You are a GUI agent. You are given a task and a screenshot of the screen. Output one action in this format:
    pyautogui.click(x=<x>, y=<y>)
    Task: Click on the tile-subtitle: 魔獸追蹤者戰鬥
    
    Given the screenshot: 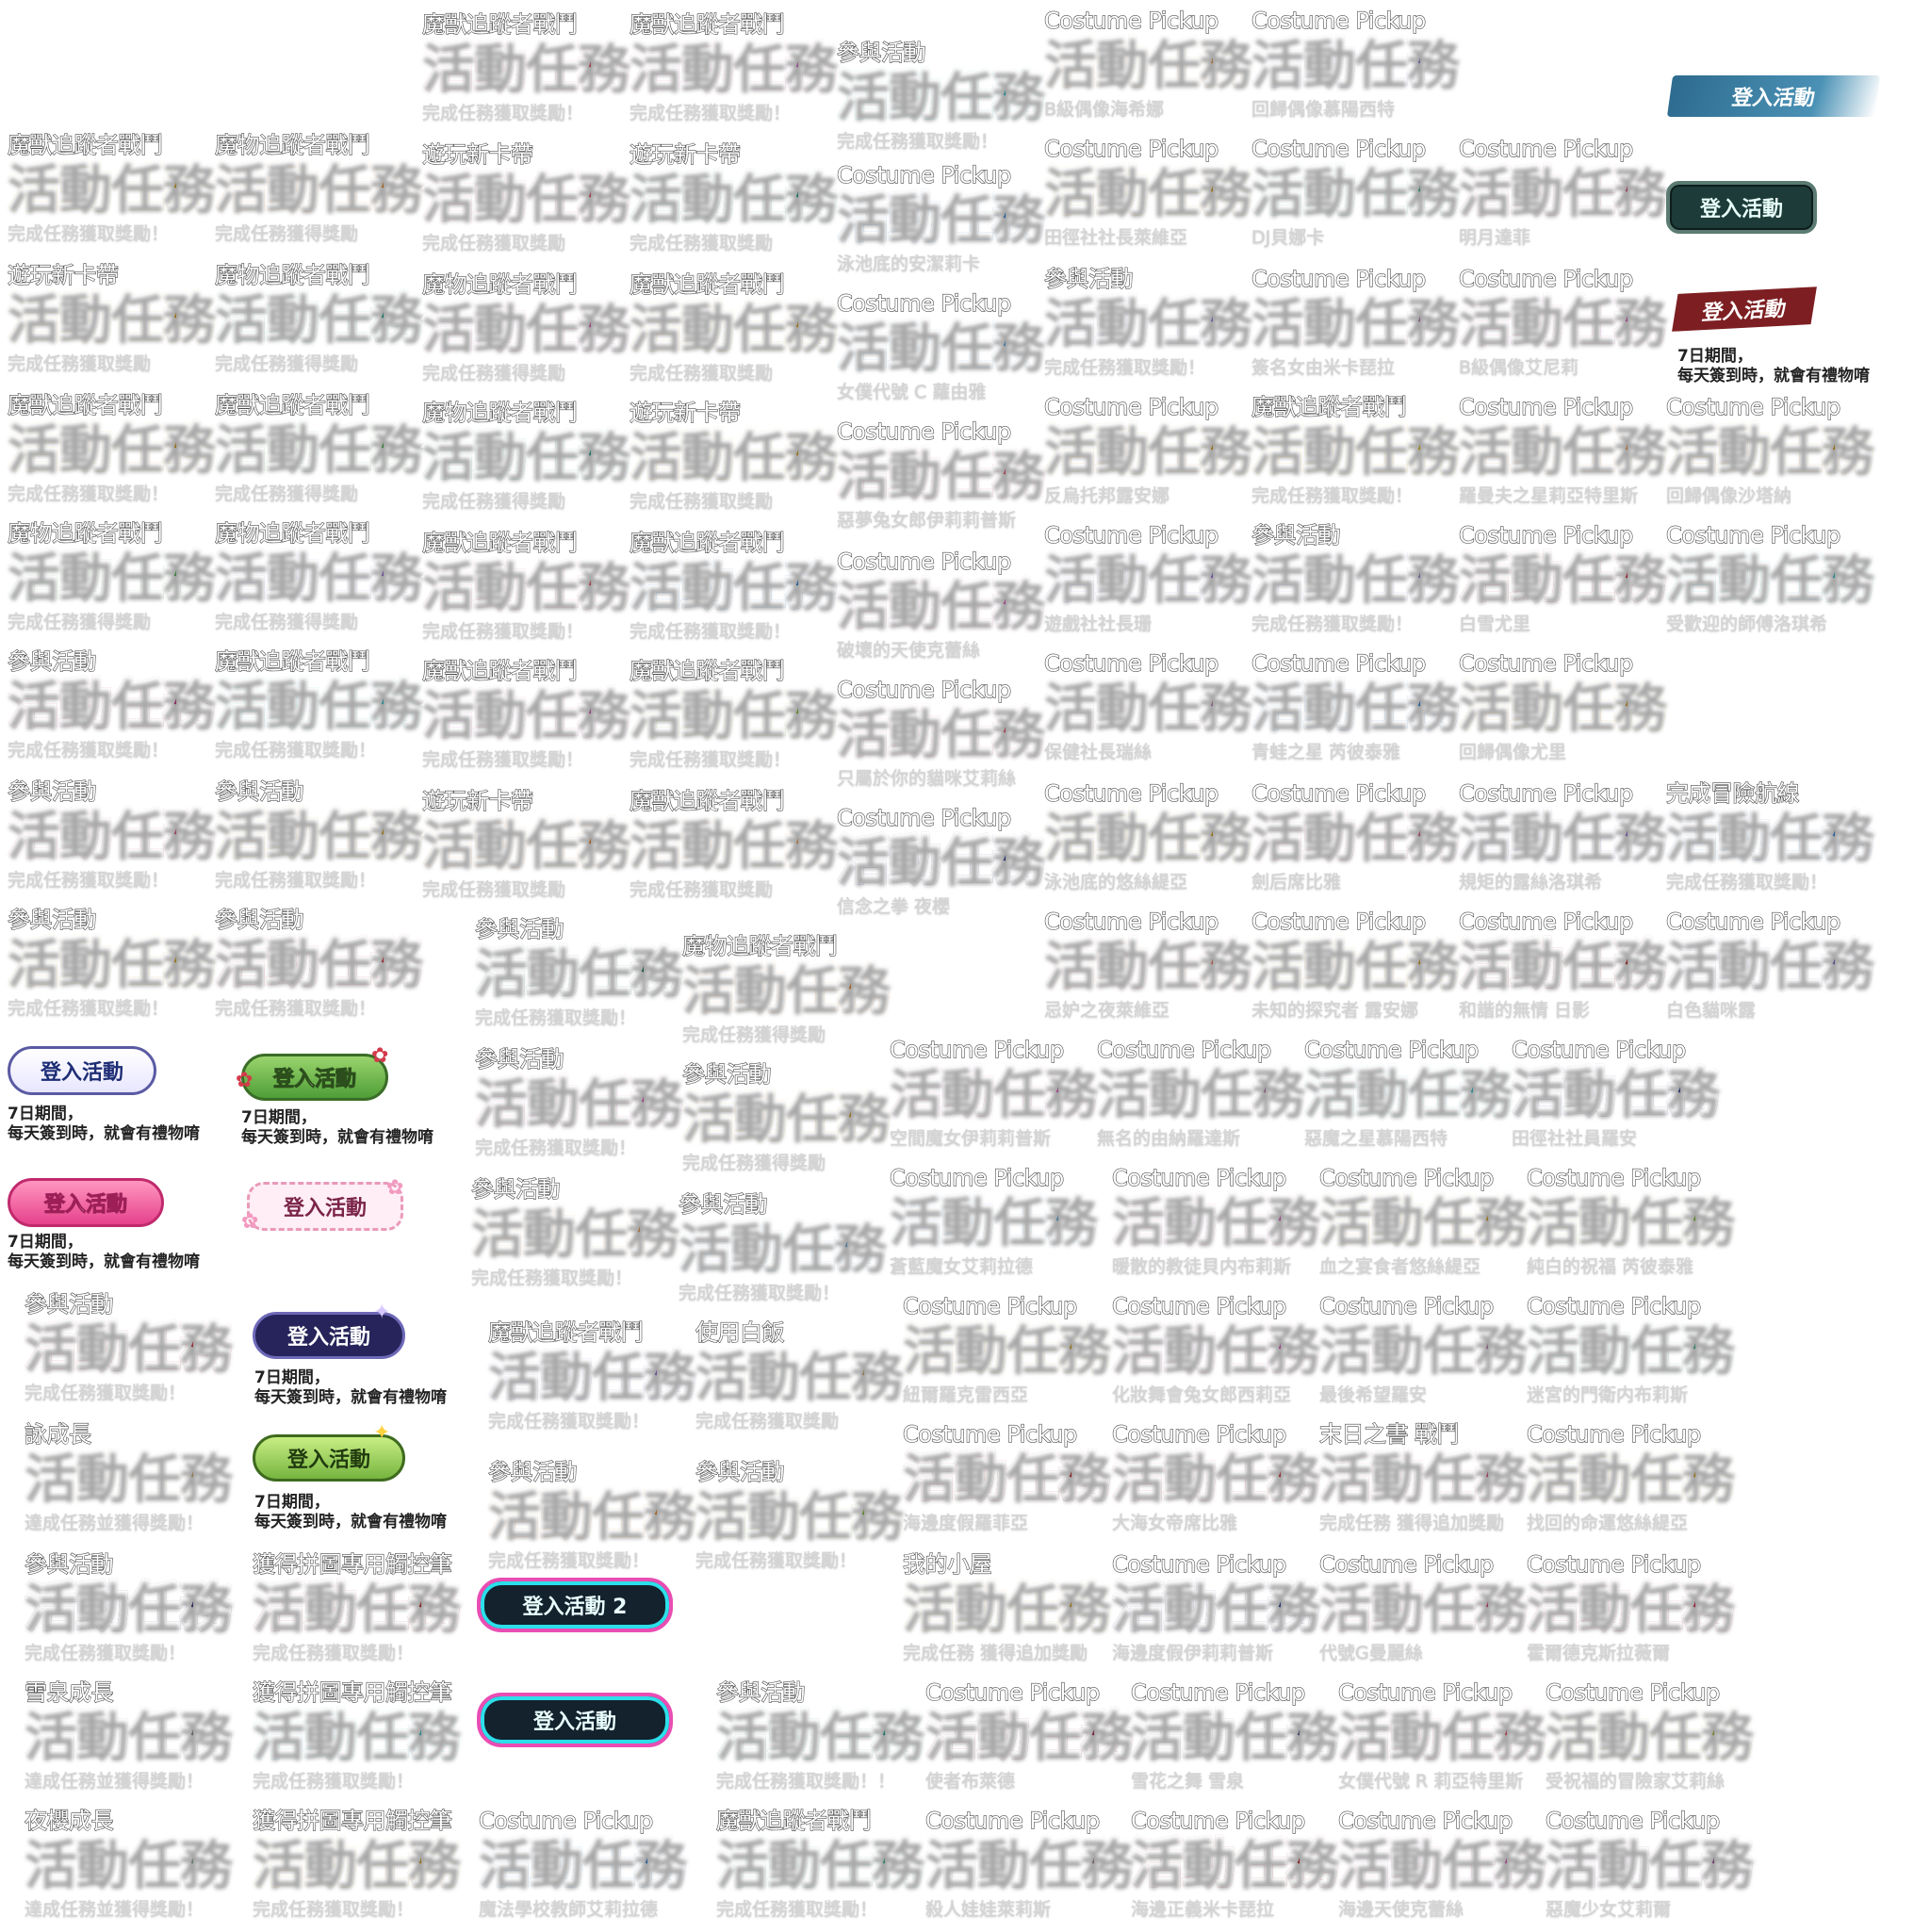 What is the action you would take?
    pyautogui.click(x=707, y=24)
    